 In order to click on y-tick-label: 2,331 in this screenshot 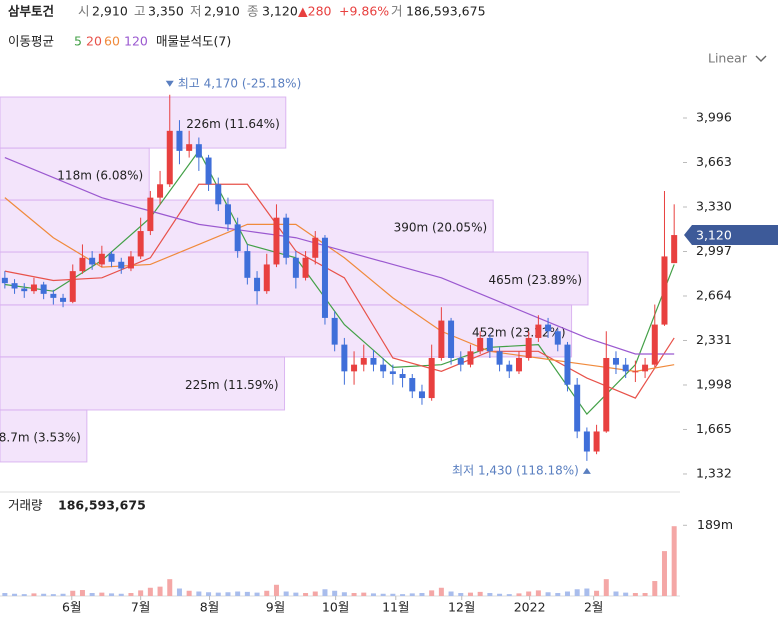, I will do `click(714, 339)`.